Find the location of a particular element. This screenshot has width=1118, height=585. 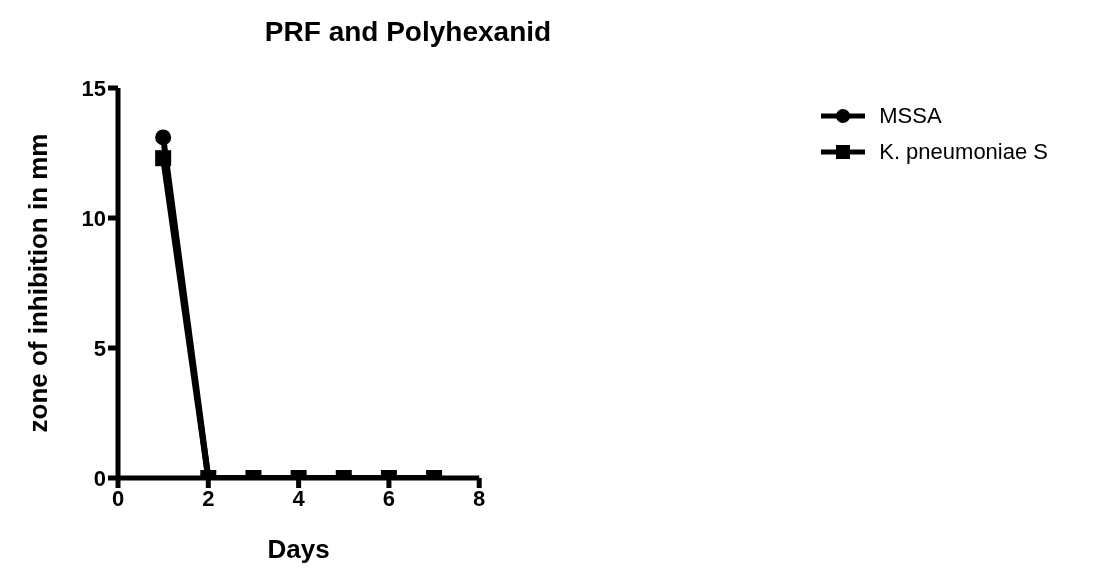

chart-title: PRF and Polyhexanid is located at coordinates (408, 32).